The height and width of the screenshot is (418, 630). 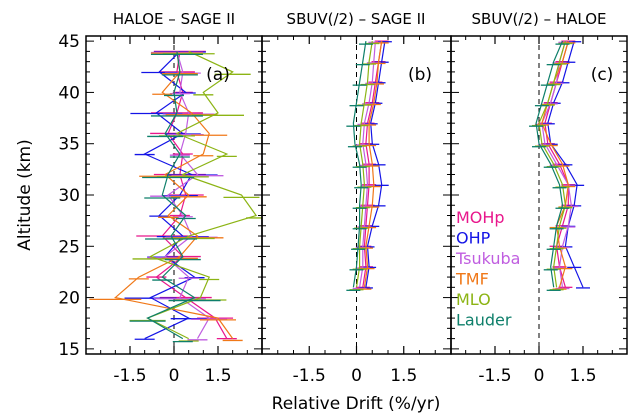 What do you see at coordinates (356, 404) in the screenshot?
I see `x-axis-label: Relative Drift (%/yr)` at bounding box center [356, 404].